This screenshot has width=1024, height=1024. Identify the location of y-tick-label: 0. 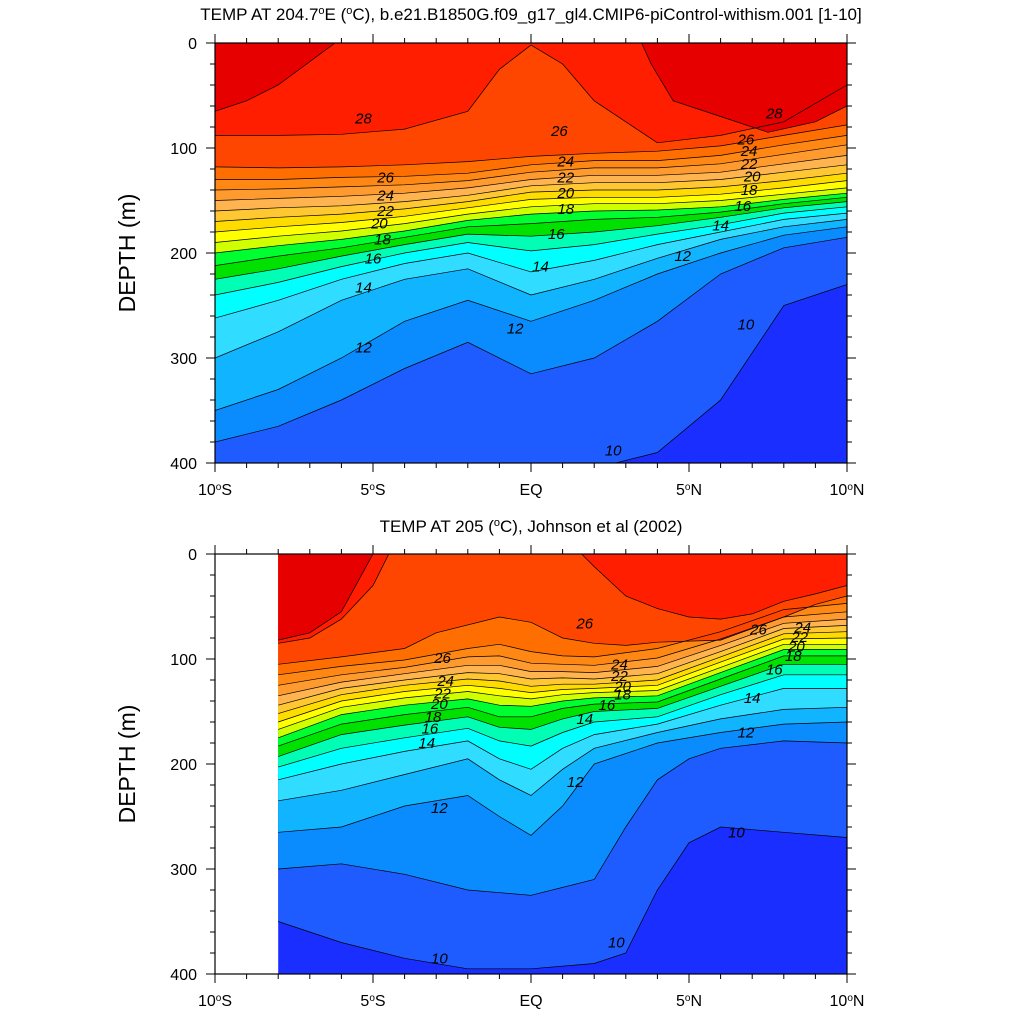
(192, 44).